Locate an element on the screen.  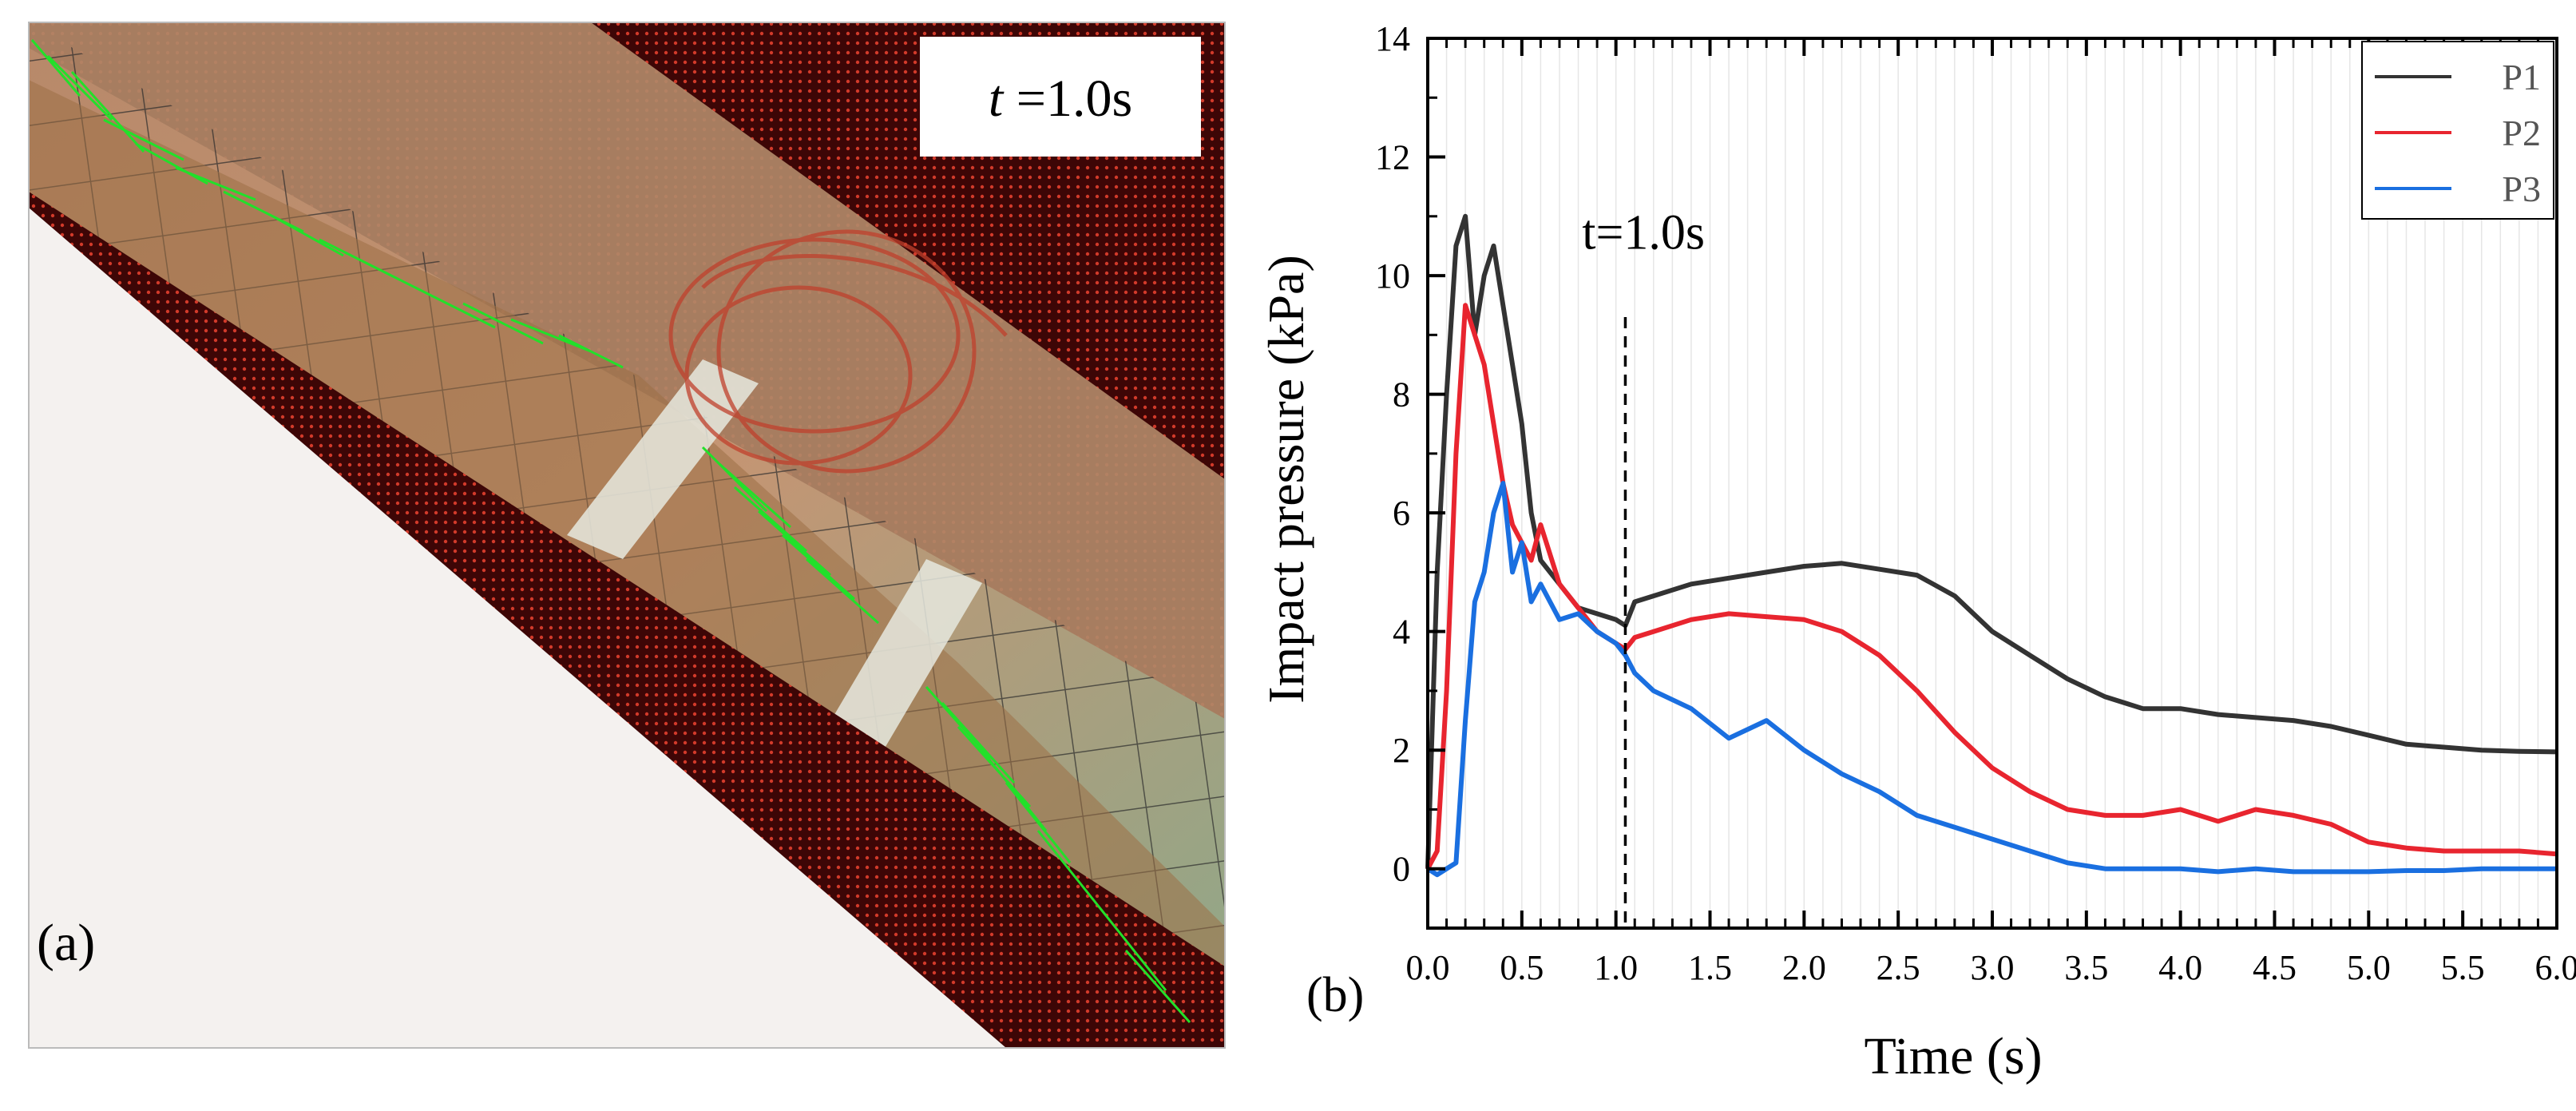
y-tick-label: 4 is located at coordinates (1401, 632).